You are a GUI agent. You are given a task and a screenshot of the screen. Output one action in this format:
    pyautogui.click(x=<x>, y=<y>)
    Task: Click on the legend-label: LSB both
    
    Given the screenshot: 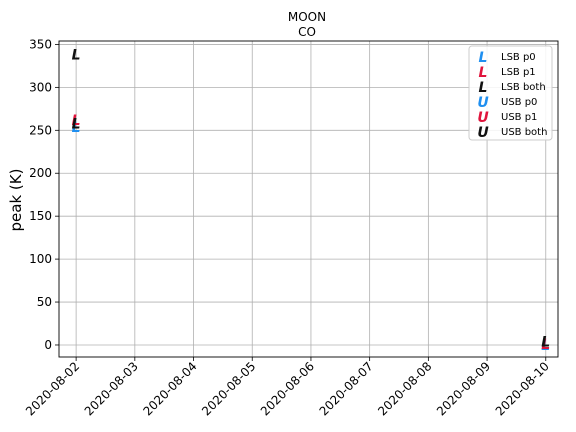 What is the action you would take?
    pyautogui.click(x=523, y=87)
    